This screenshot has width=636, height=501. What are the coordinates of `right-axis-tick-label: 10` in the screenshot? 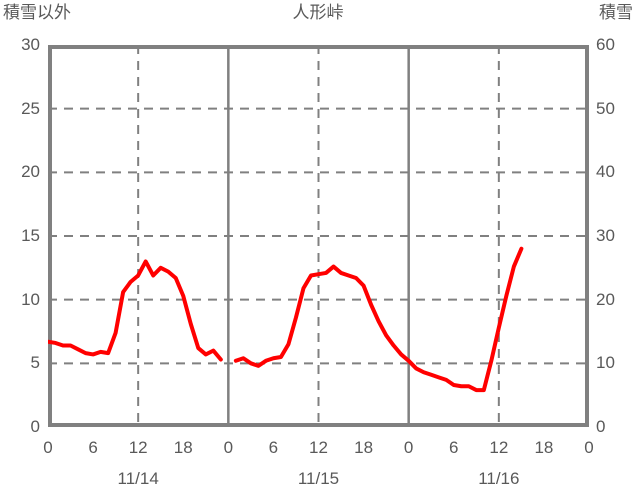 It's located at (605, 363).